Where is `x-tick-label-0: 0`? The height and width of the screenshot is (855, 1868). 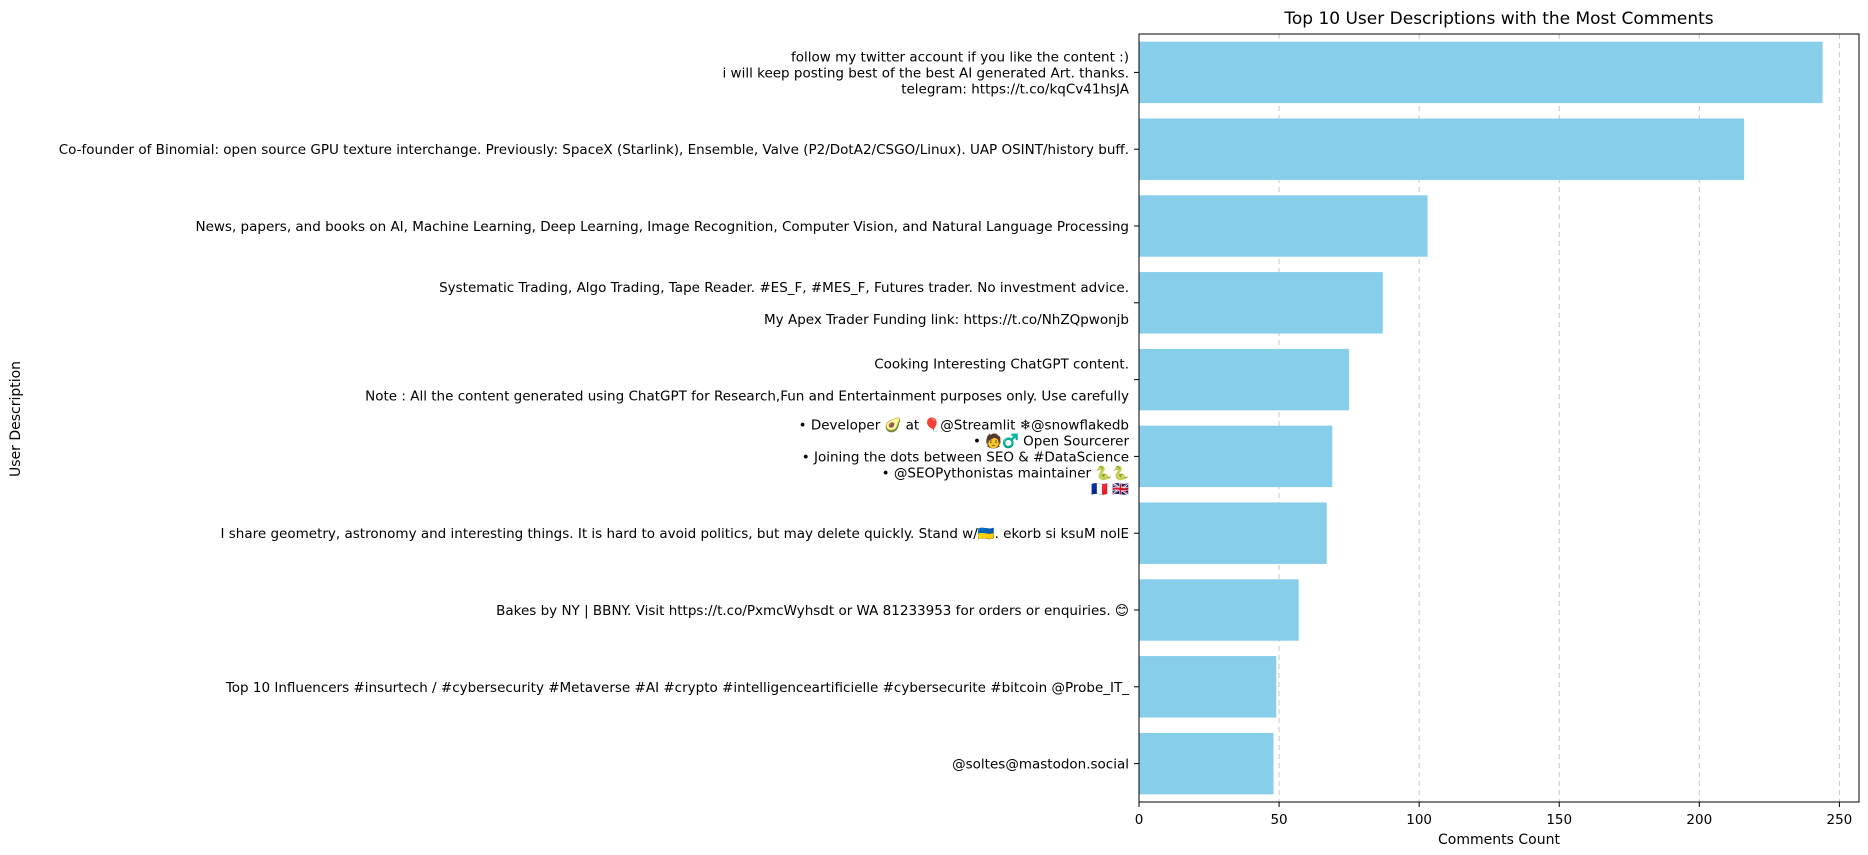 x-tick-label-0: 0 is located at coordinates (1139, 820).